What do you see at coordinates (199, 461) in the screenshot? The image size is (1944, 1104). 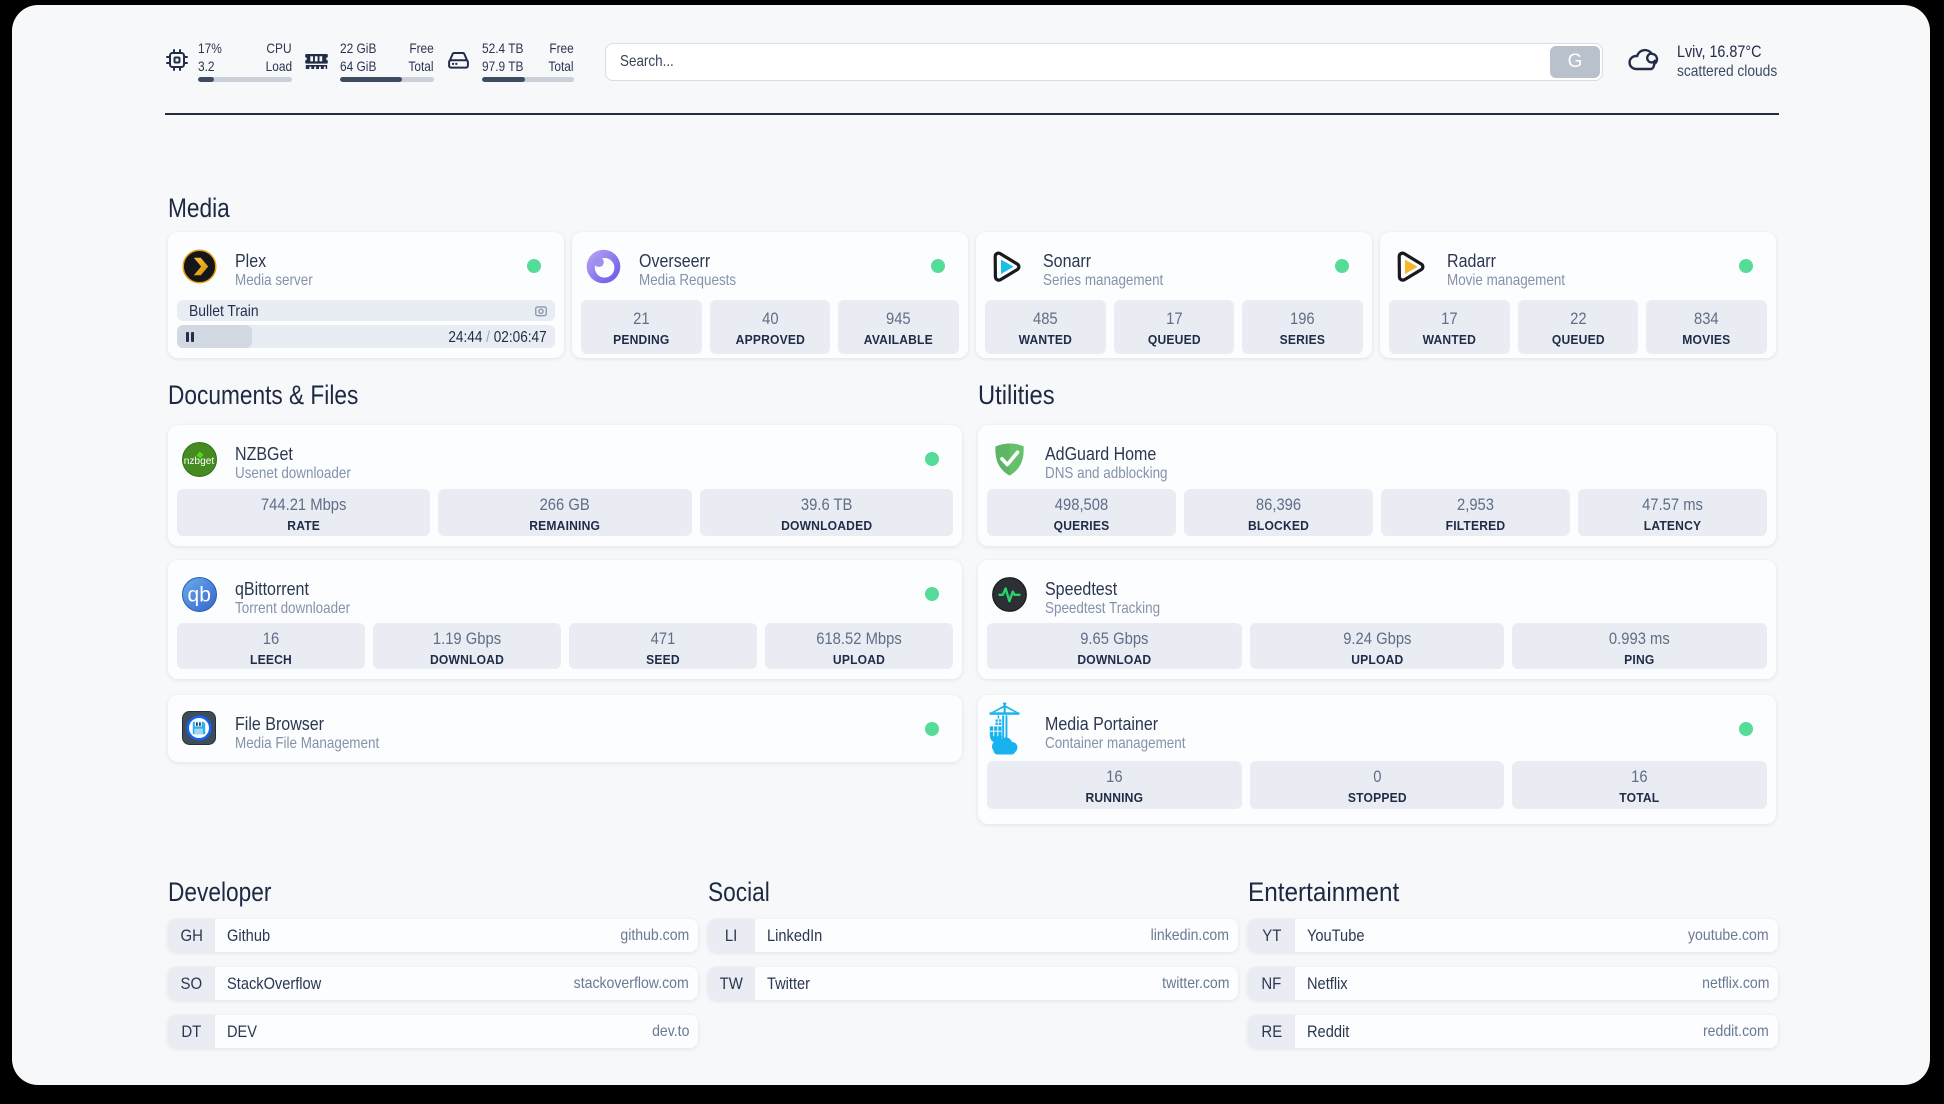 I see `svg-text: nzbget` at bounding box center [199, 461].